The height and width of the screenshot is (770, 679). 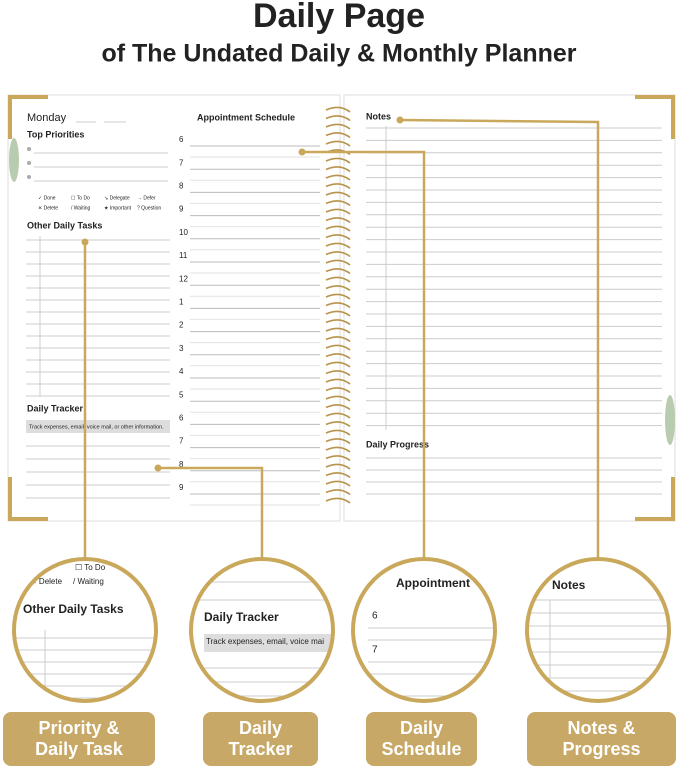 I want to click on callout-label: Priority &, so click(x=78, y=728).